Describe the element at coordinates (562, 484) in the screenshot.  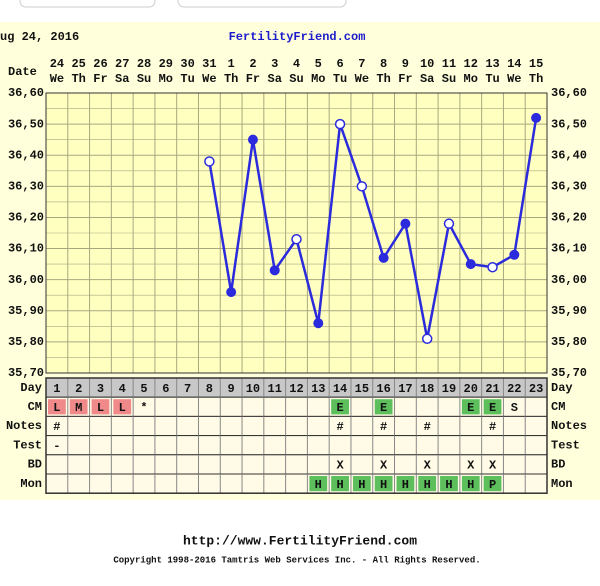
I see `row-label-right: Mon` at that location.